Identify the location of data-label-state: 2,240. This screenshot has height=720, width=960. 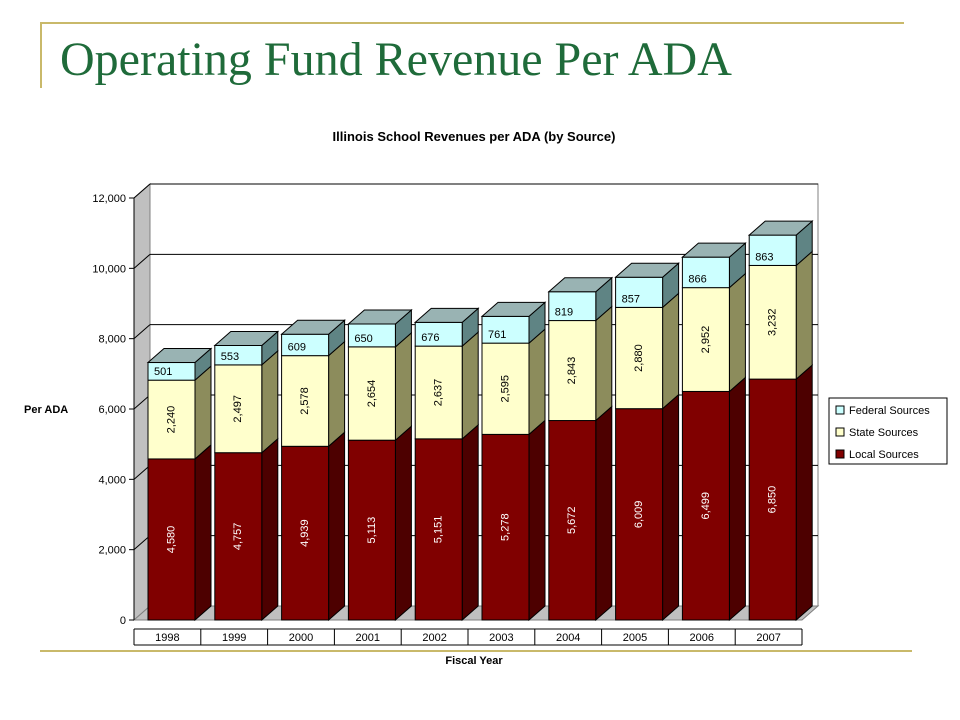
(171, 420).